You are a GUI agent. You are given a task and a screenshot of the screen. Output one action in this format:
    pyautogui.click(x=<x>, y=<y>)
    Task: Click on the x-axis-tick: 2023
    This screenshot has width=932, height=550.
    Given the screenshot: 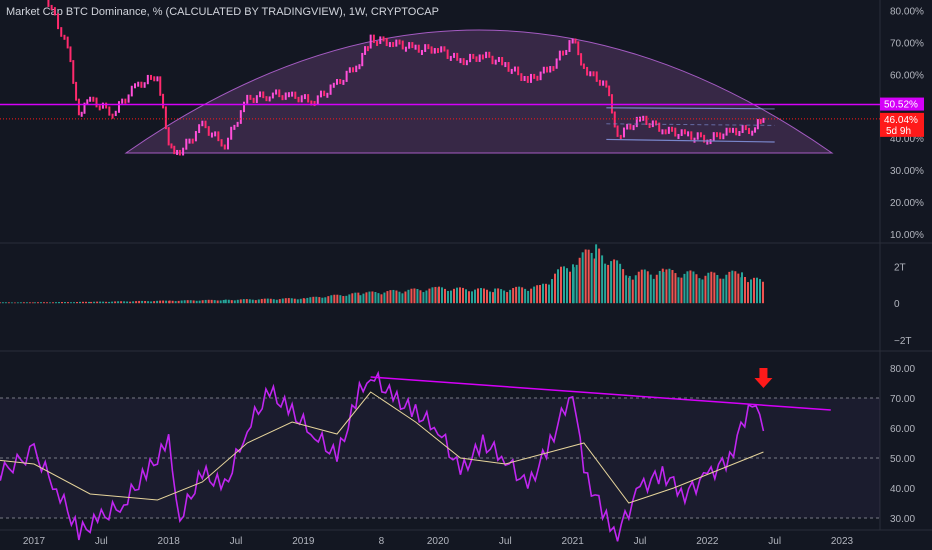 What is the action you would take?
    pyautogui.click(x=842, y=541)
    